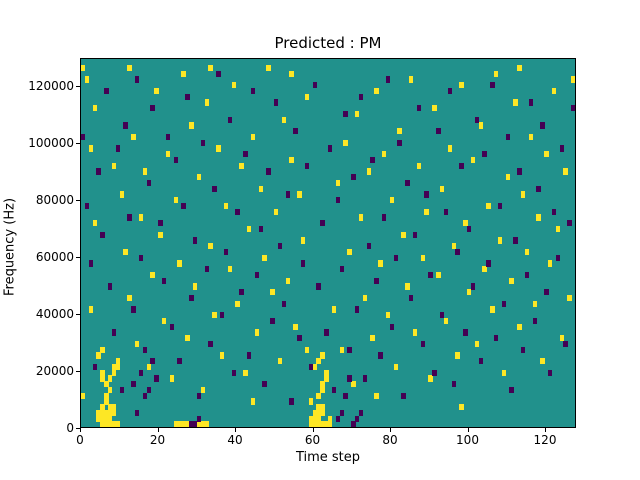 The height and width of the screenshot is (480, 640). I want to click on x-tick-label: 0, so click(80, 440).